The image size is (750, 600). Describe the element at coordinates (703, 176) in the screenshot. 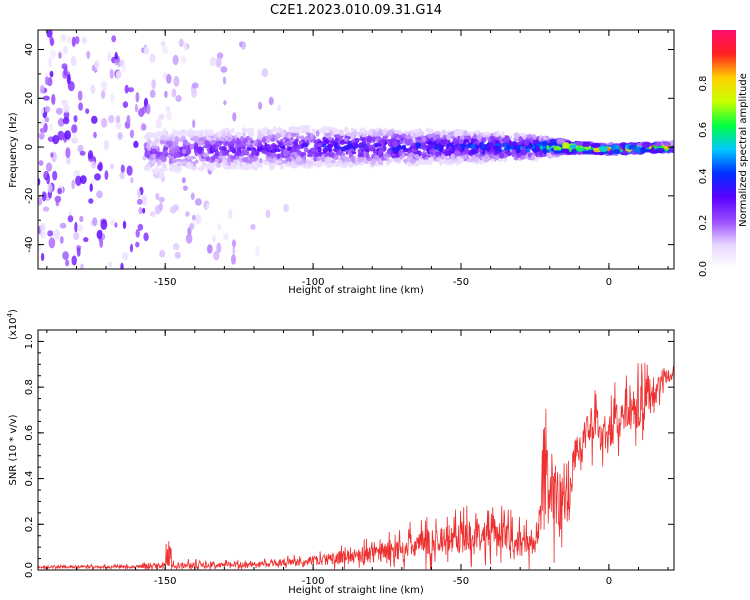

I see `colorbar-ticks: 0.0 0.2 0.4 0.6 0.8` at that location.